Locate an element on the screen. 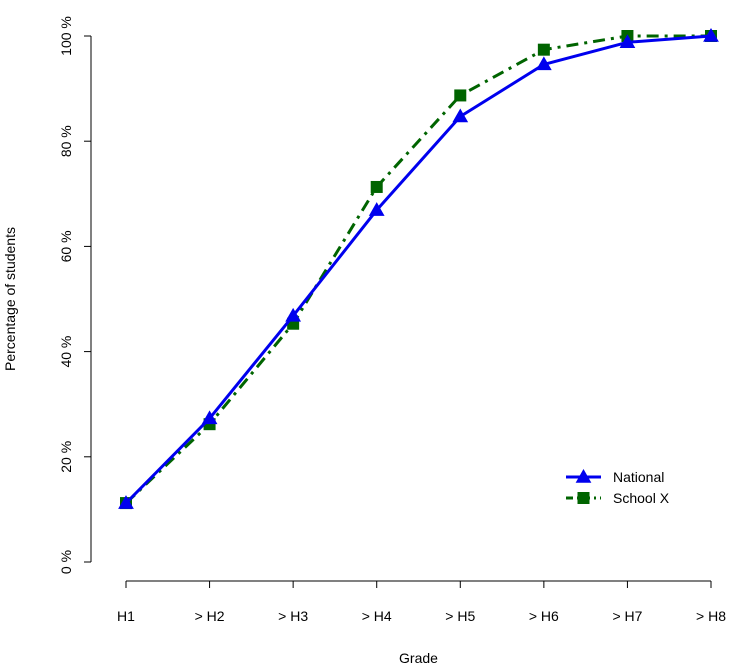 This screenshot has width=731, height=667. x-tick-label: > H3 is located at coordinates (293, 616).